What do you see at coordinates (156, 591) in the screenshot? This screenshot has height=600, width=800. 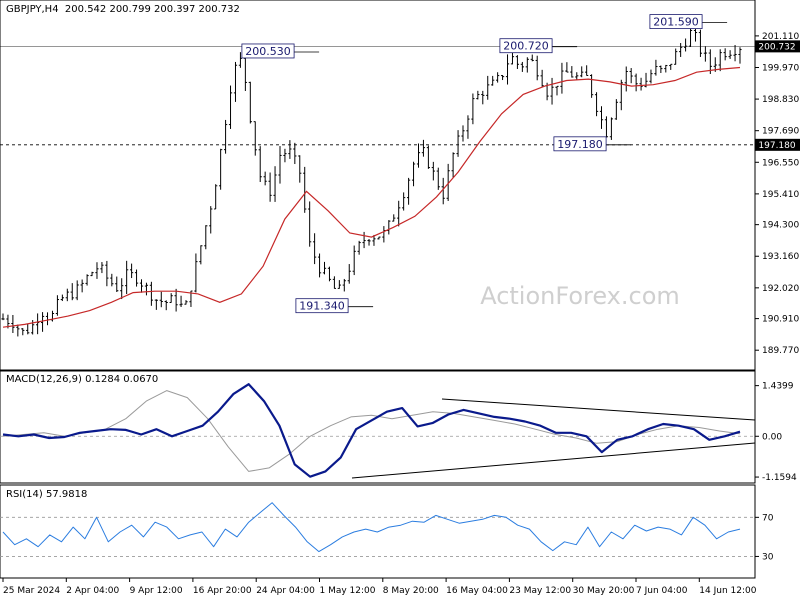 I see `x-axis-label: 9 Apr 12:00` at bounding box center [156, 591].